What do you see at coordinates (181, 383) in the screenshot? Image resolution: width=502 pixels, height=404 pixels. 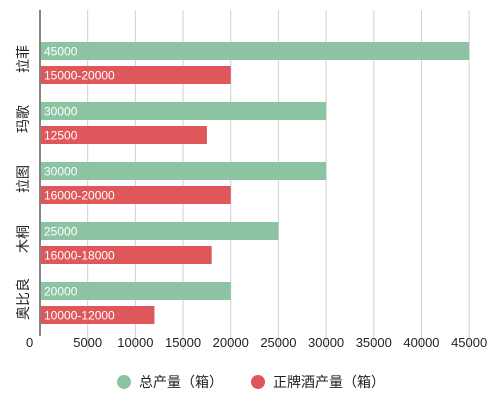 I see `legend-label-total: 总产量（箱）` at bounding box center [181, 383].